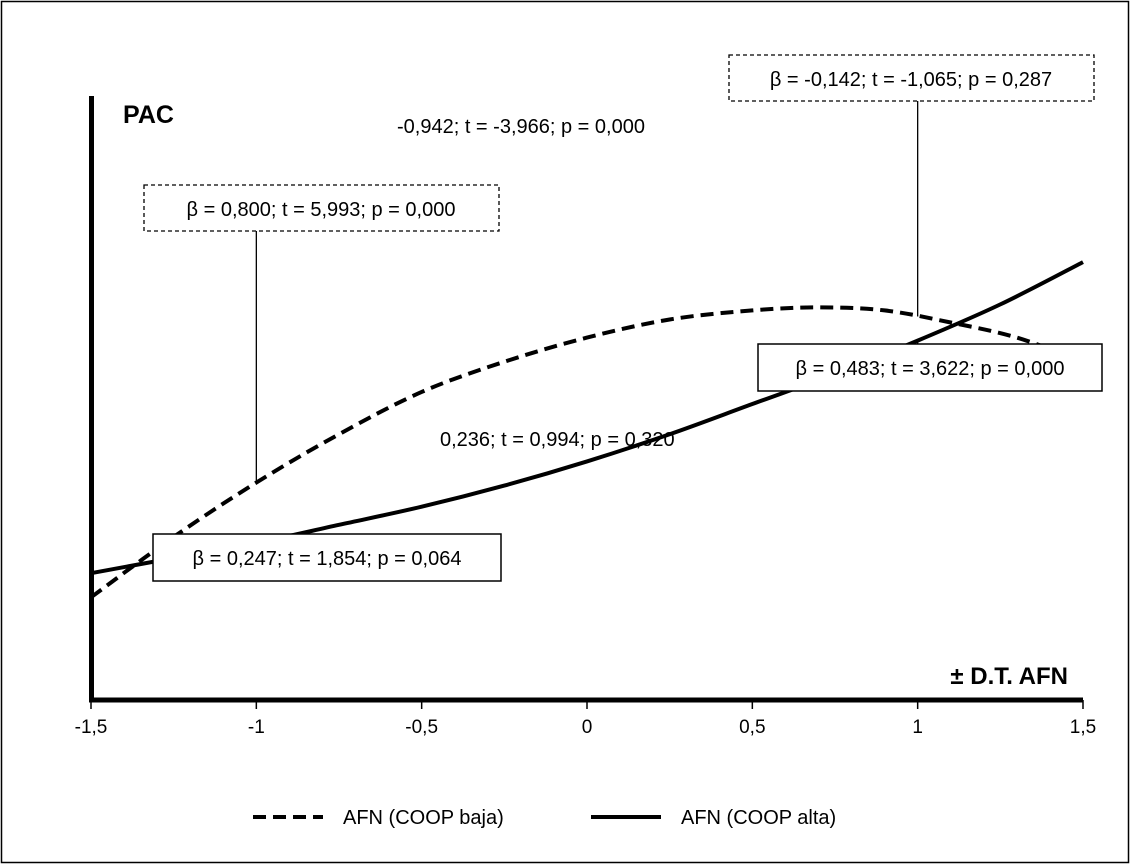 This screenshot has width=1130, height=864. Describe the element at coordinates (148, 115) in the screenshot. I see `y-axis-label: PAC` at that location.